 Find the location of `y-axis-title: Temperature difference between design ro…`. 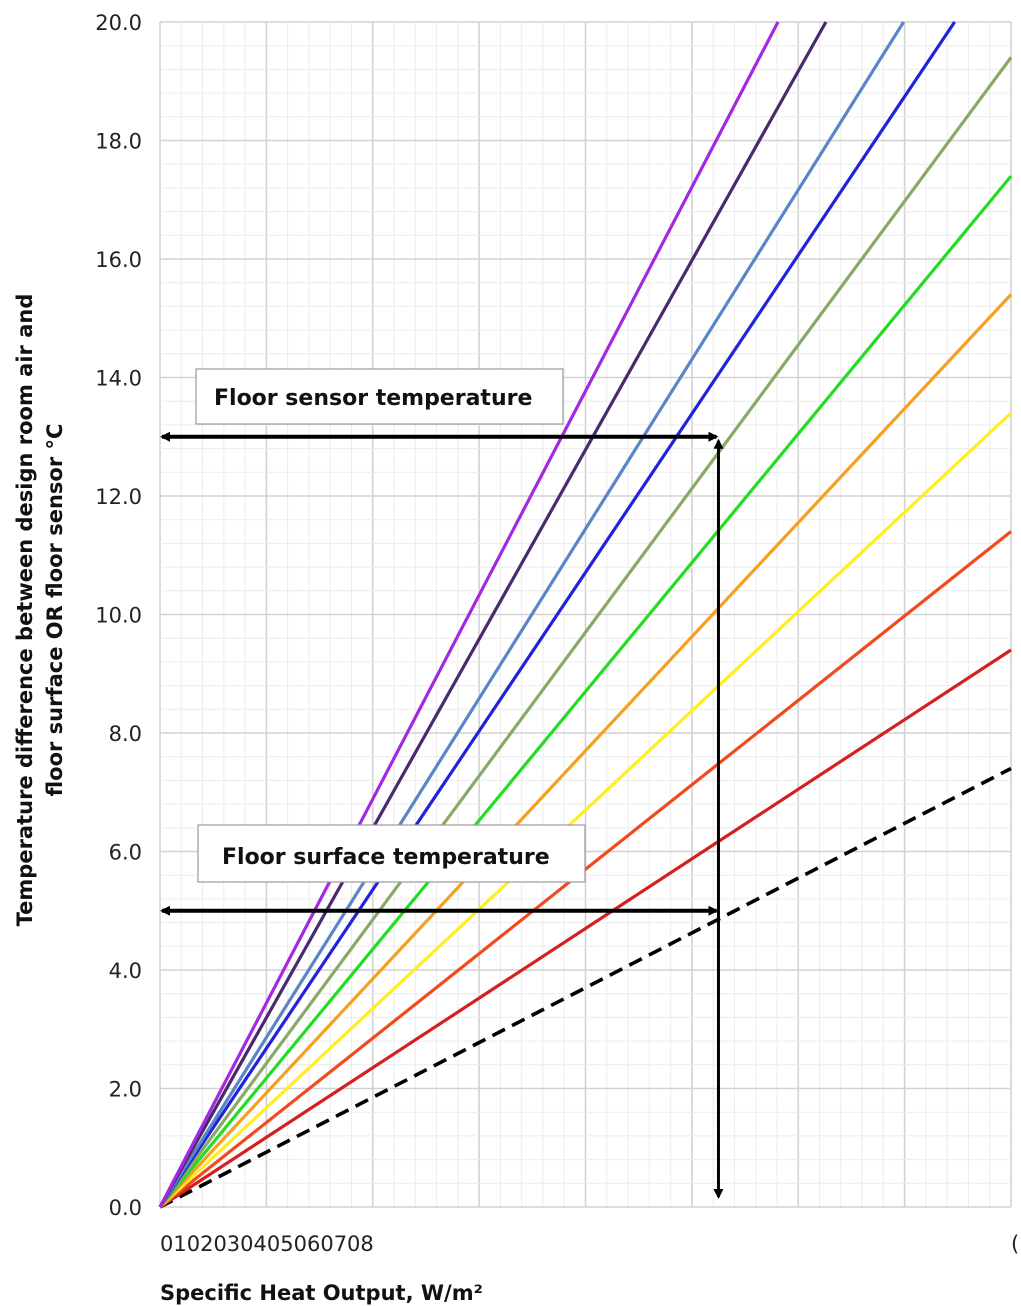

y-axis-title: Temperature difference between design ro… is located at coordinates (40, 610).